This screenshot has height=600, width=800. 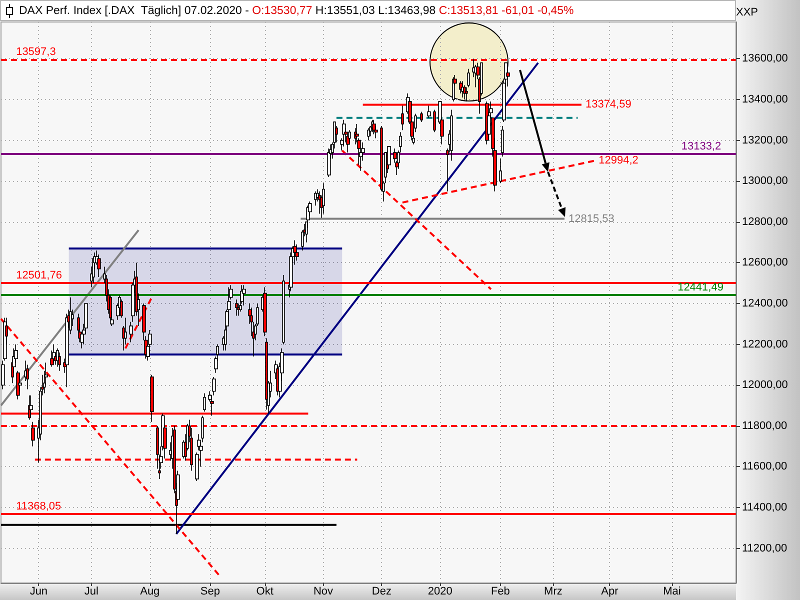 What do you see at coordinates (608, 104) in the screenshot?
I see `series-label: 13374,59` at bounding box center [608, 104].